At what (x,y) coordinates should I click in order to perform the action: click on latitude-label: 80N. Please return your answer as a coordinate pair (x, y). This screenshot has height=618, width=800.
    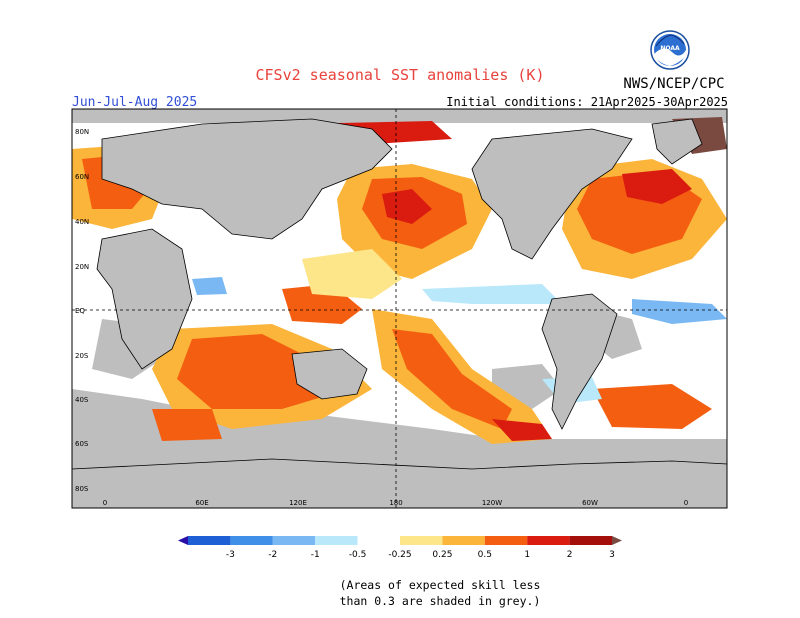
    Looking at the image, I should click on (82, 132).